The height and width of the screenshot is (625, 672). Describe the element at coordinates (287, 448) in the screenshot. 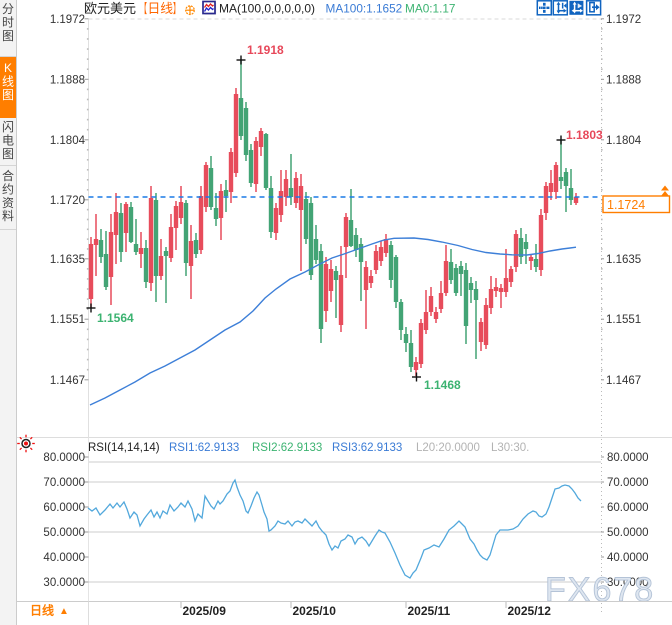

I see `svg-text: RSI2:62.9133` at that location.